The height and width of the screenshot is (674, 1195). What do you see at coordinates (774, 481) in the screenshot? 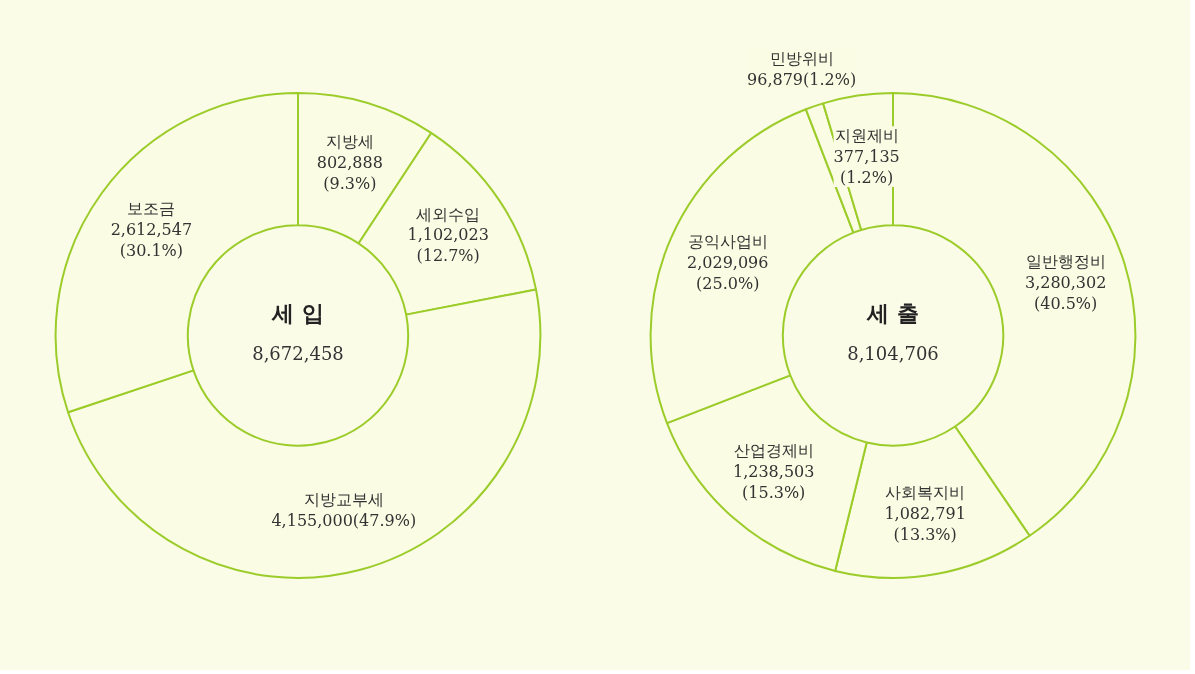
I see `data-label: 1,238,503 (15.3%)` at bounding box center [774, 481].